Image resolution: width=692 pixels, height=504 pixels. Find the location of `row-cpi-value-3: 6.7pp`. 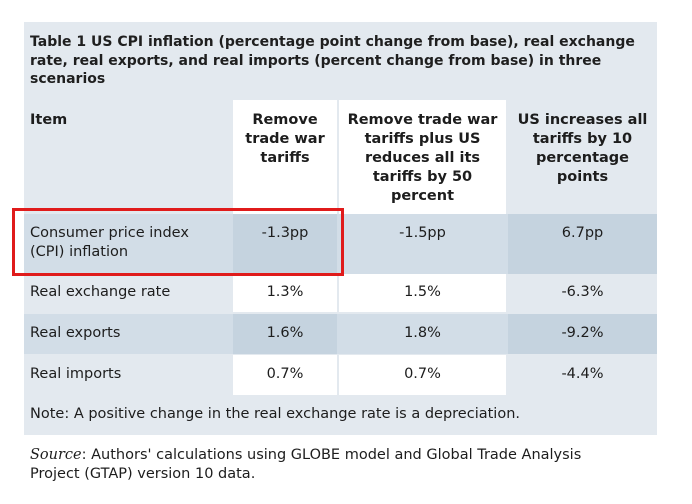

row-cpi-value-3: 6.7pp is located at coordinates (582, 233).